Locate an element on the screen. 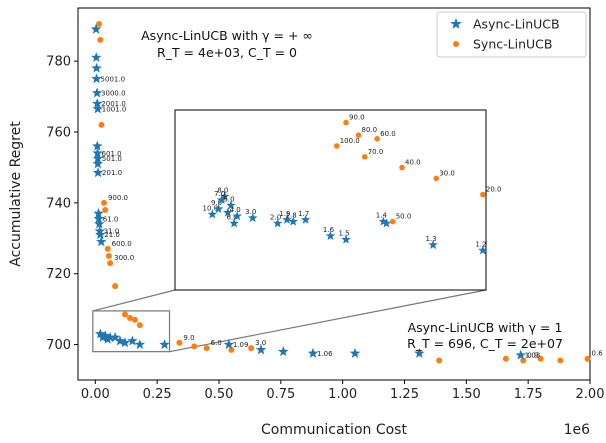 Image resolution: width=606 pixels, height=443 pixels. sync-point-label: 6.0 is located at coordinates (216, 343).